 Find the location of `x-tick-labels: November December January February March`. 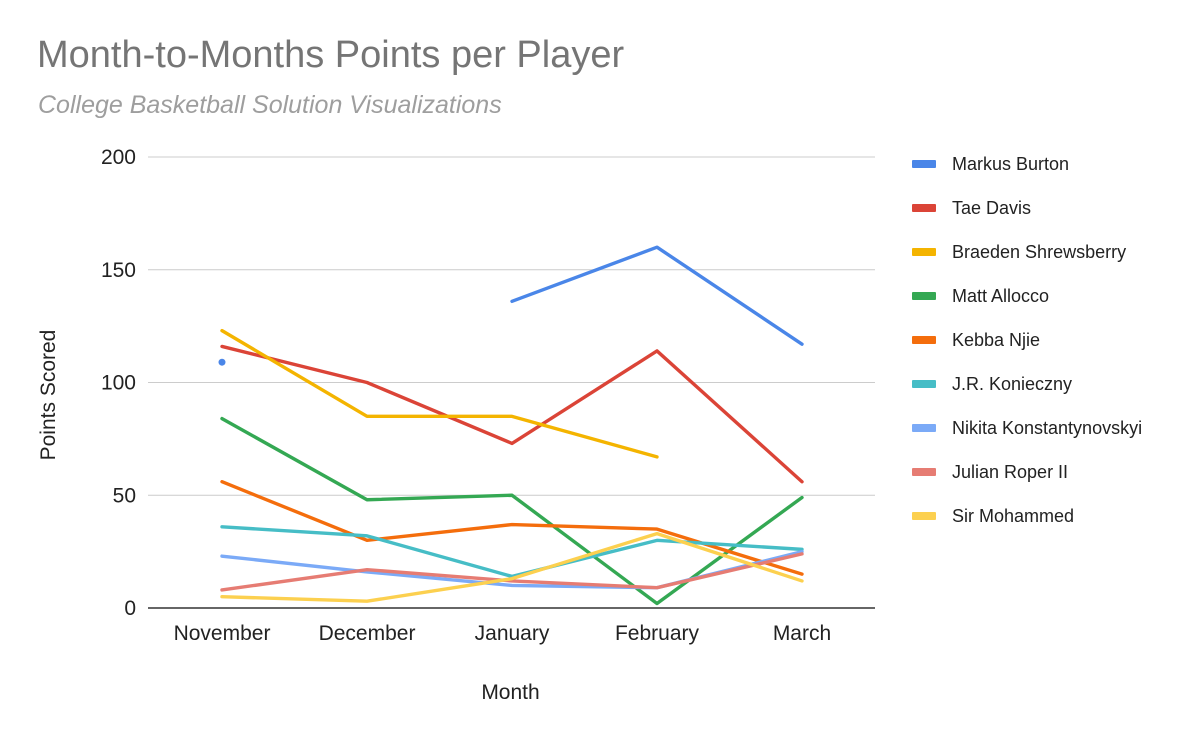

x-tick-labels: November December January February March is located at coordinates (503, 633).